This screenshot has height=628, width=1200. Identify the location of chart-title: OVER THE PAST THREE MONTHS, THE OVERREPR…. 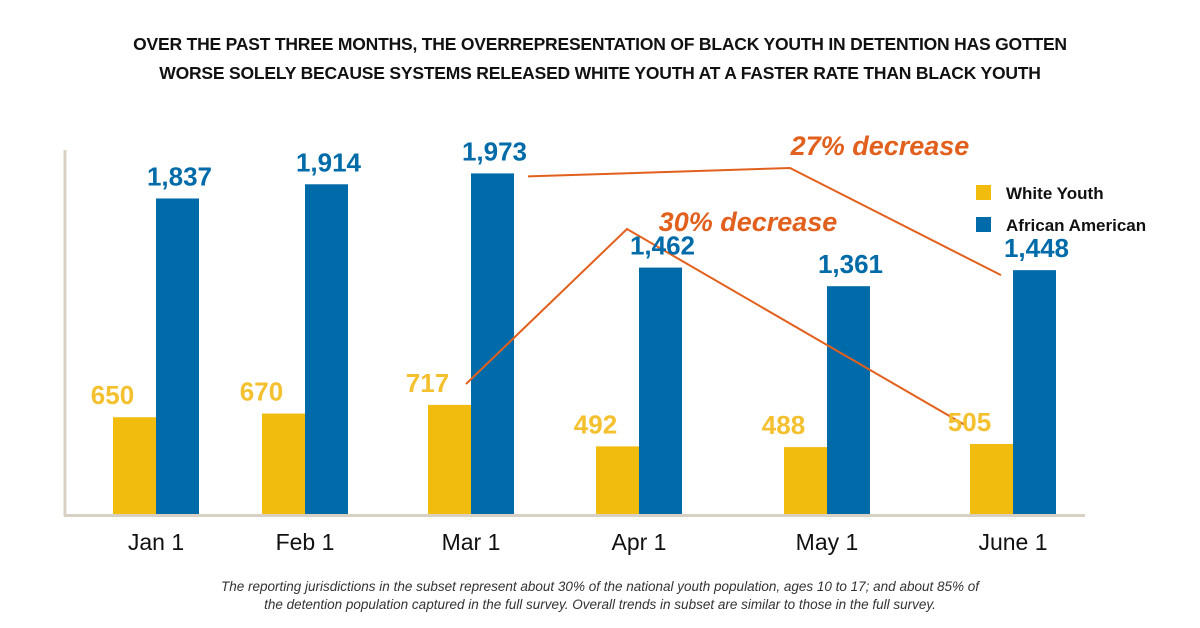
(600, 59).